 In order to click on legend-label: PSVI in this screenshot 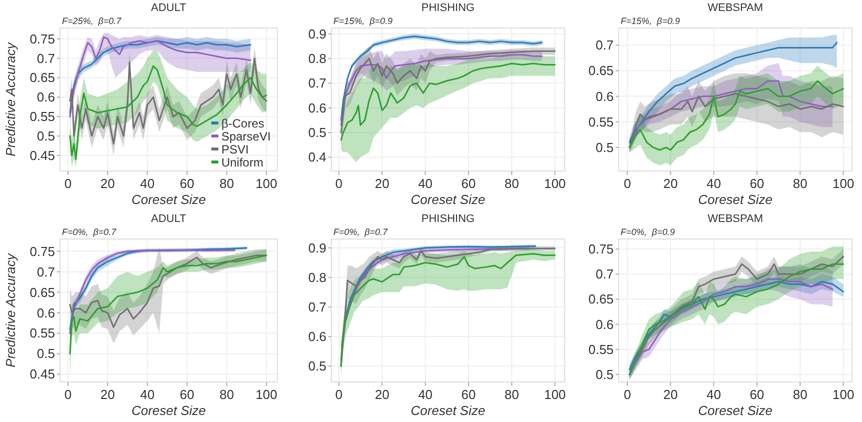, I will do `click(235, 149)`.